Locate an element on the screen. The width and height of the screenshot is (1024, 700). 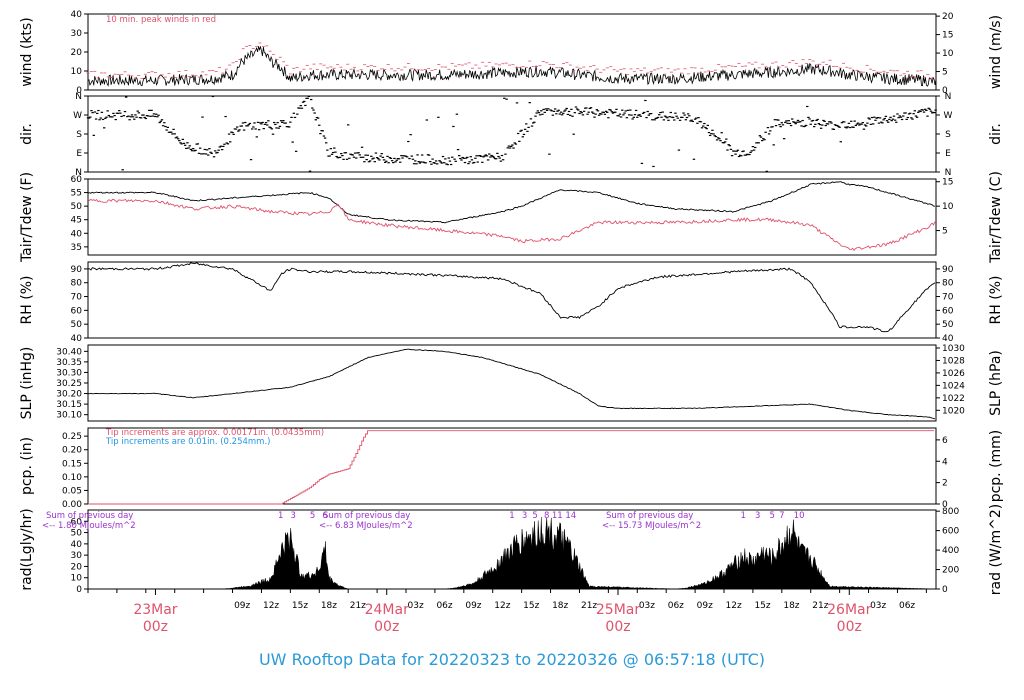
y-axis-label: rad(Lgly/hr) is located at coordinates (27, 549).